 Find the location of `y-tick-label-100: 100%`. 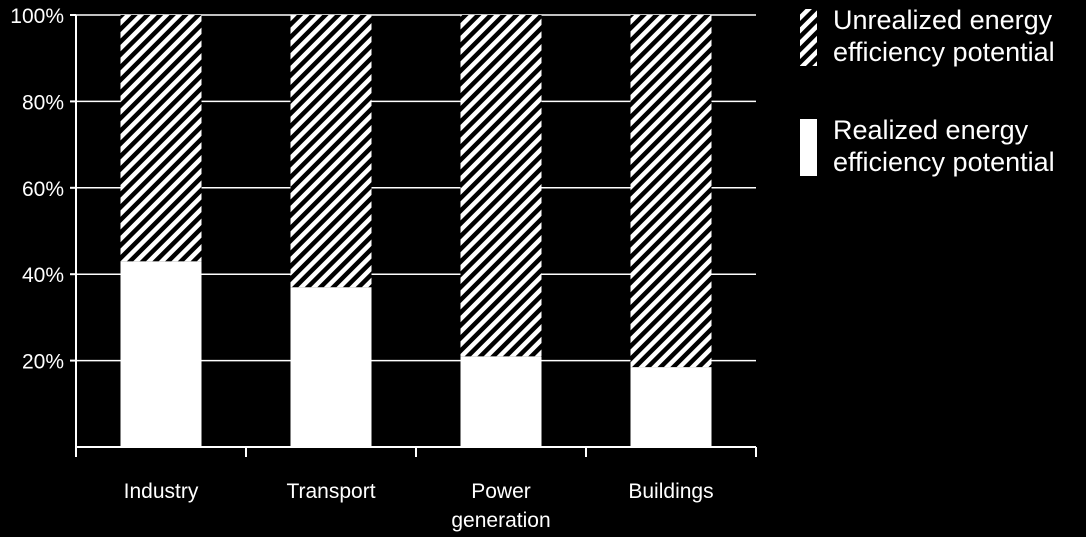

y-tick-label-100: 100% is located at coordinates (37, 16).